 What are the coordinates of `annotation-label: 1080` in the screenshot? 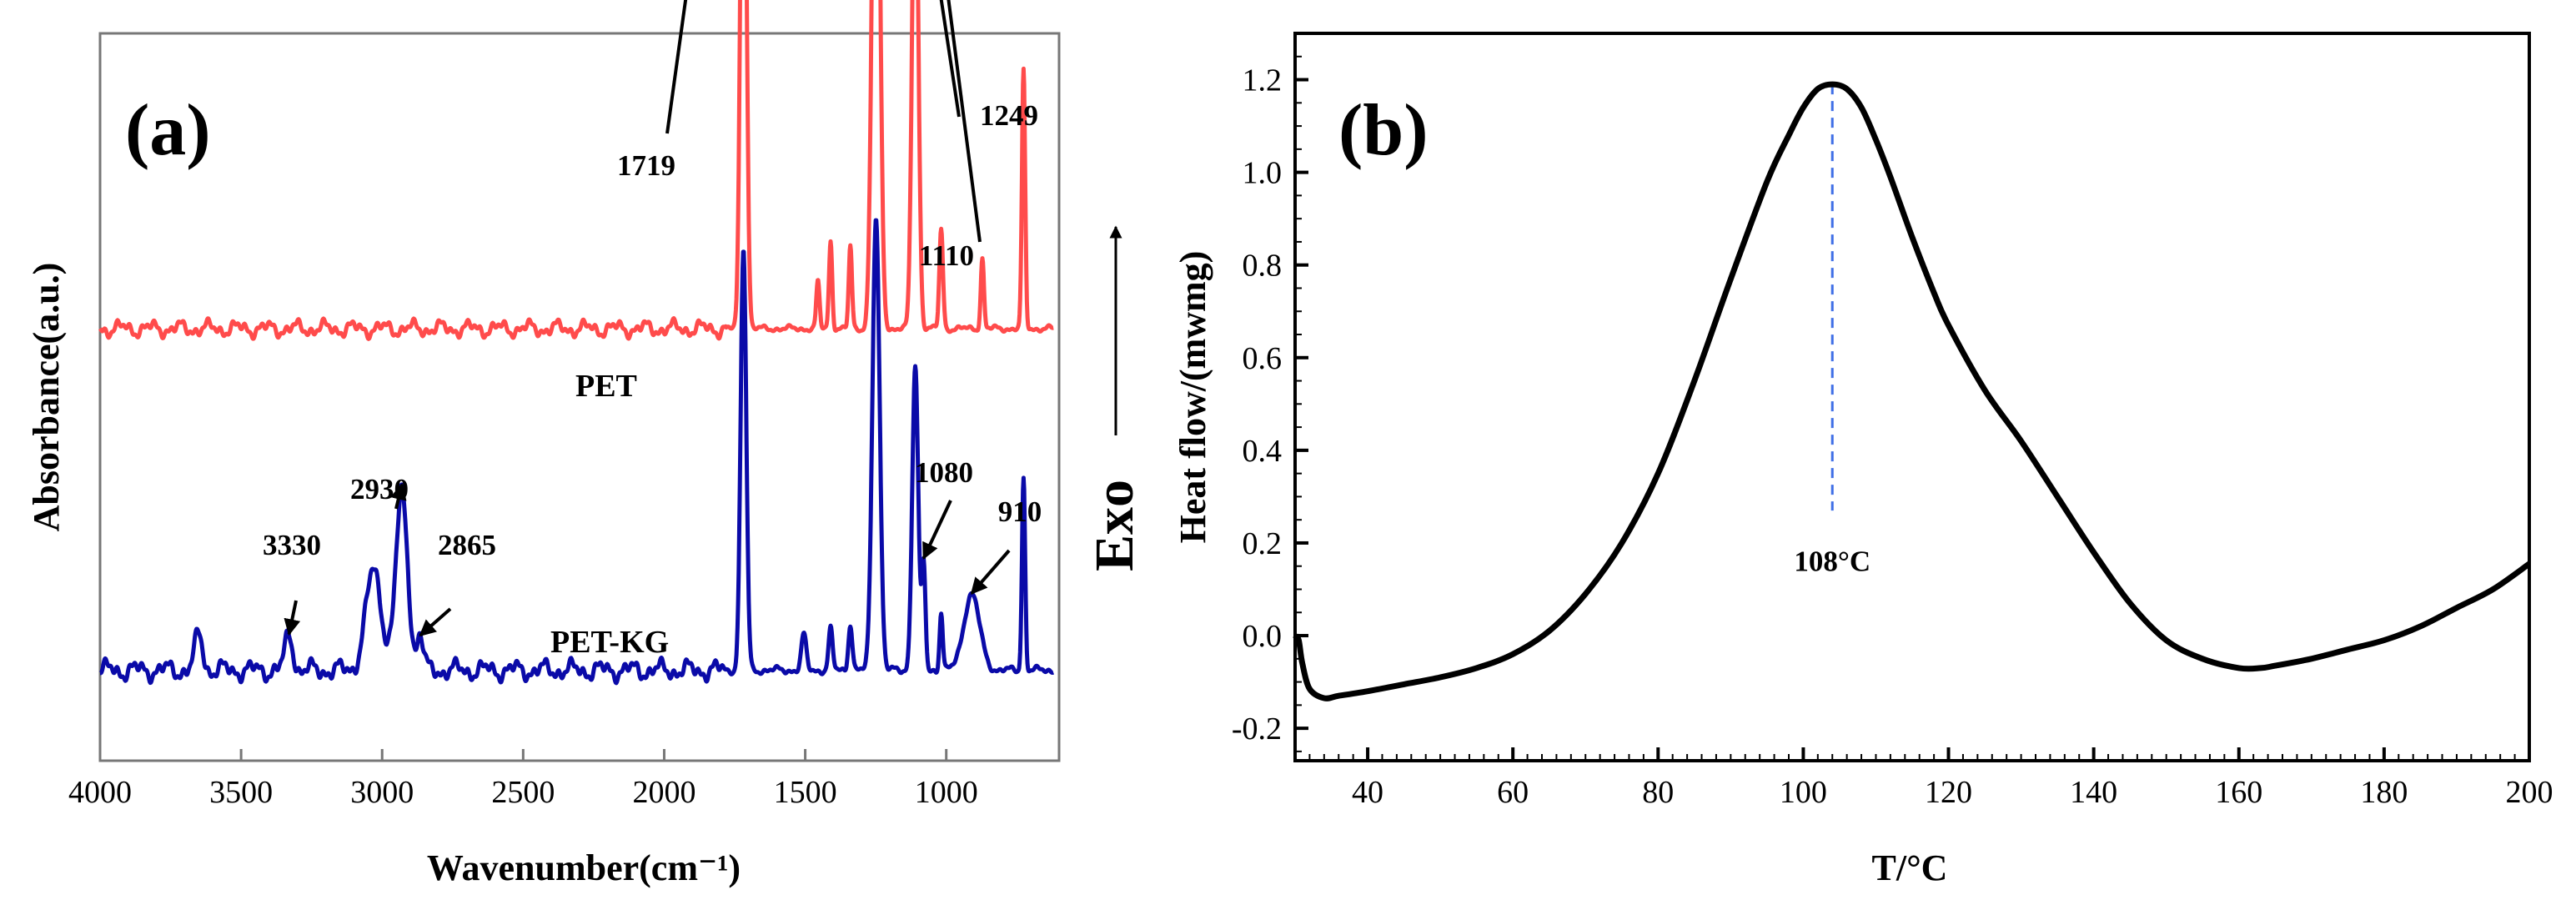 It's located at (944, 472).